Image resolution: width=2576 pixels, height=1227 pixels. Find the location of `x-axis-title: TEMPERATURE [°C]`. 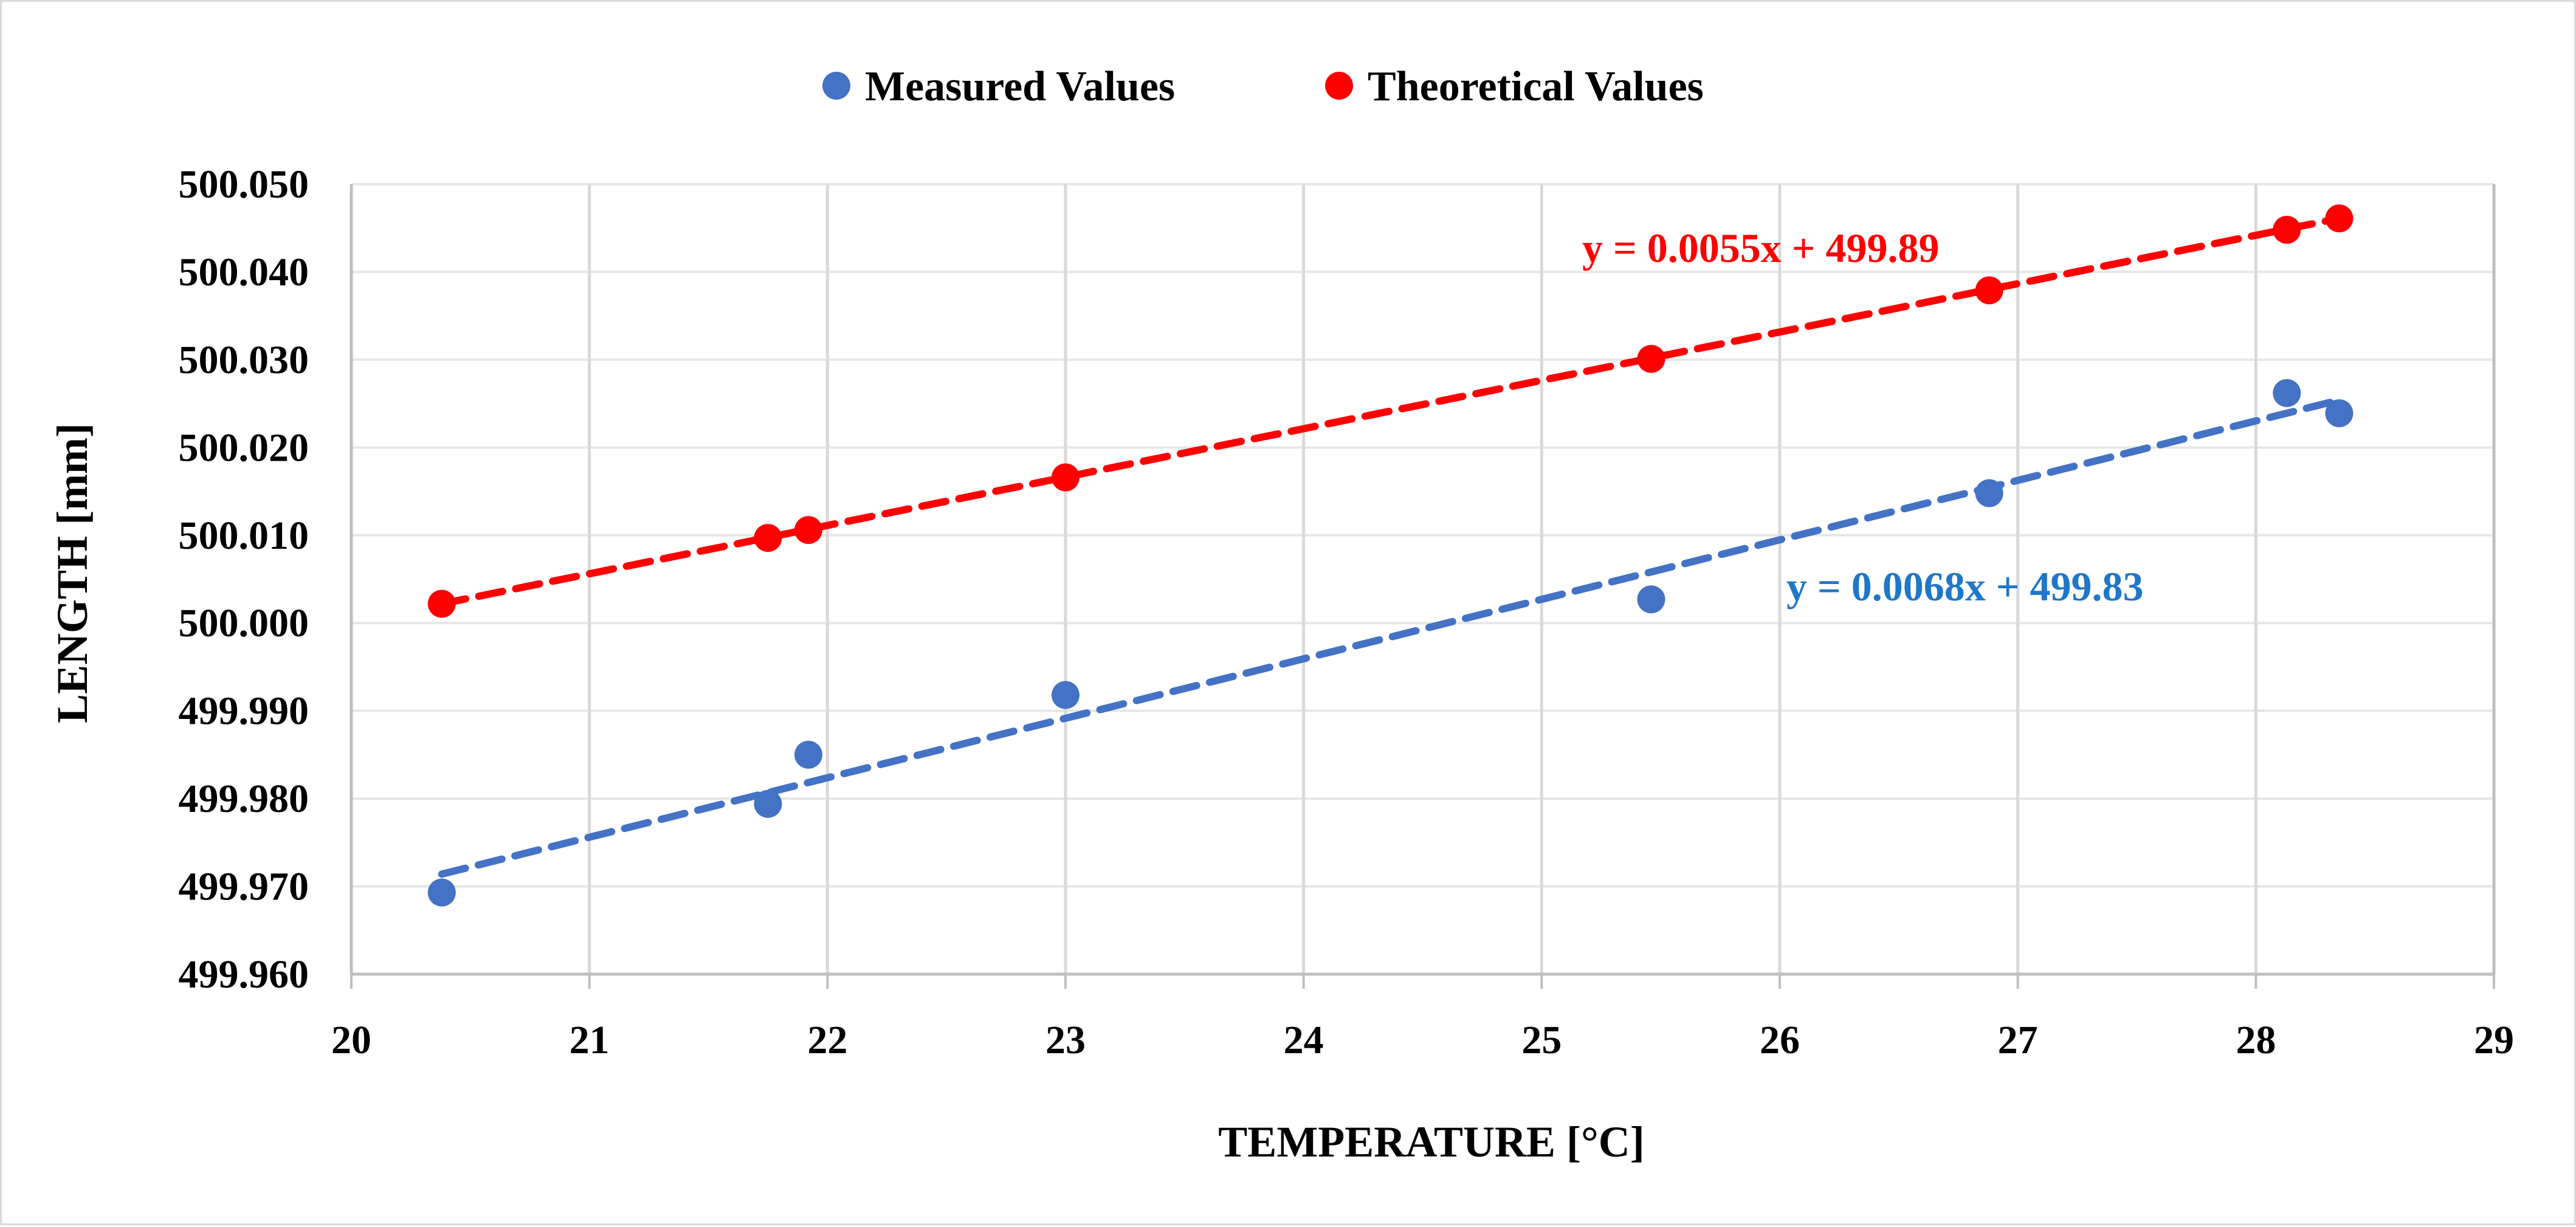

x-axis-title: TEMPERATURE [°C] is located at coordinates (1431, 1142).